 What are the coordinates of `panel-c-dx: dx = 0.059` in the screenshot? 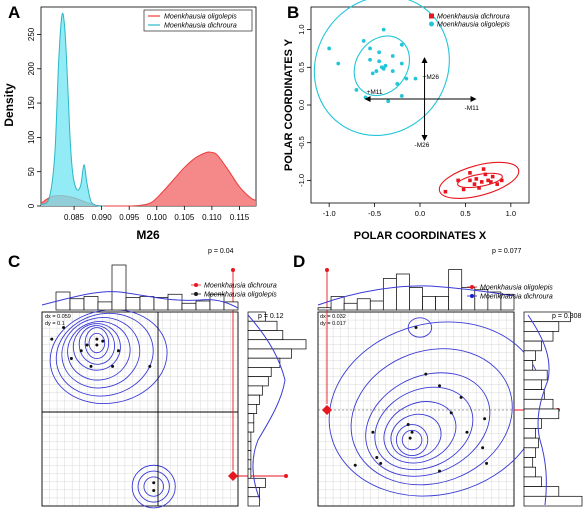 It's located at (58, 317).